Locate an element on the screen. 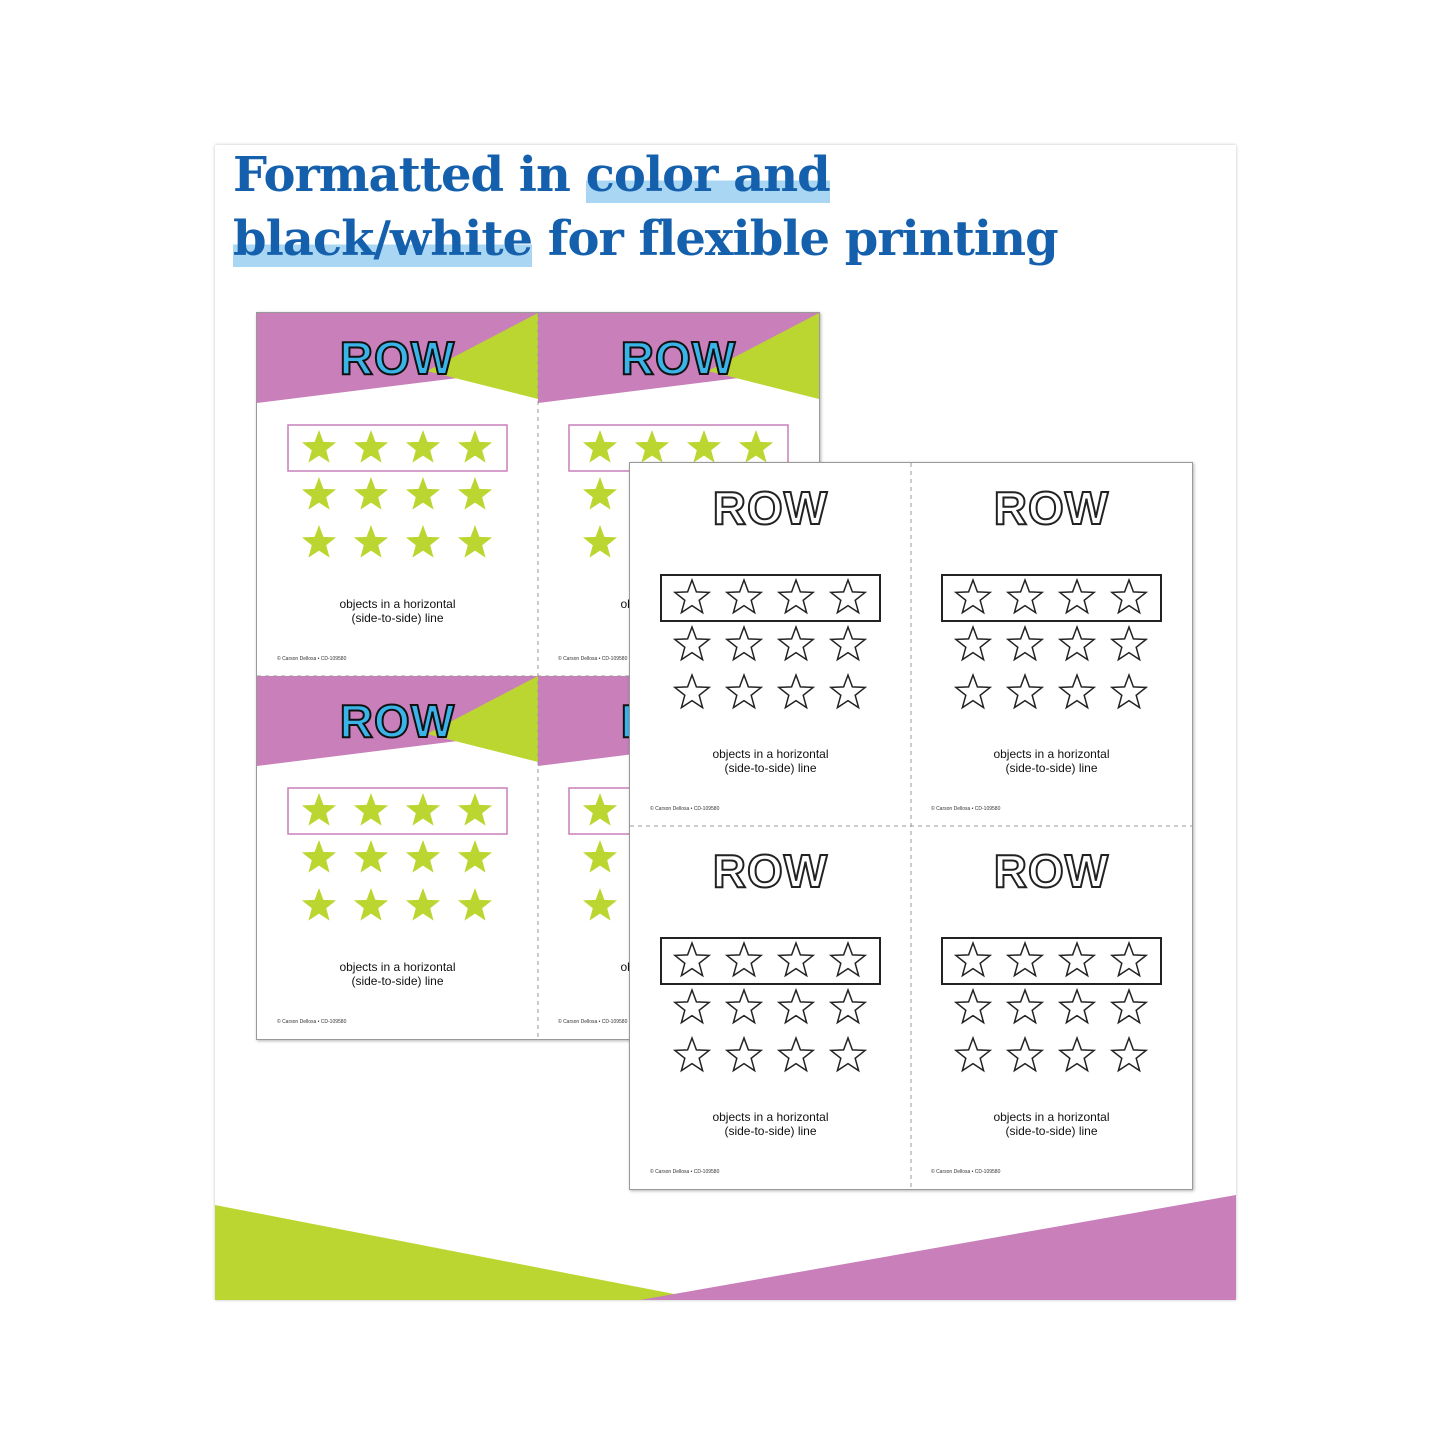 This screenshot has height=1445, width=1445. headline-highlight: color and is located at coordinates (708, 175).